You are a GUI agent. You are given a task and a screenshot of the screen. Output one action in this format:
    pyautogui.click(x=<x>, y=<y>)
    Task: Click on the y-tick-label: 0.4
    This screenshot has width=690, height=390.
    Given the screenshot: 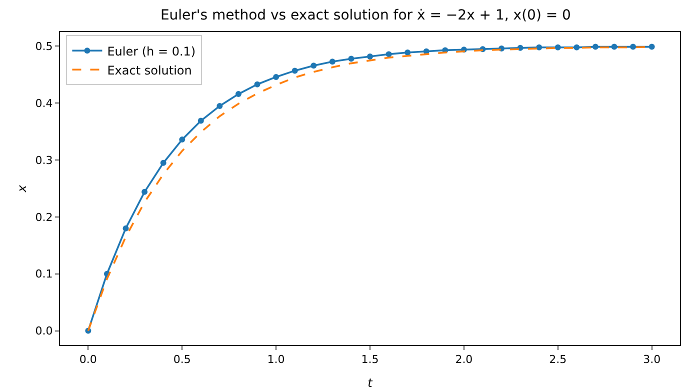 What is the action you would take?
    pyautogui.click(x=44, y=103)
    